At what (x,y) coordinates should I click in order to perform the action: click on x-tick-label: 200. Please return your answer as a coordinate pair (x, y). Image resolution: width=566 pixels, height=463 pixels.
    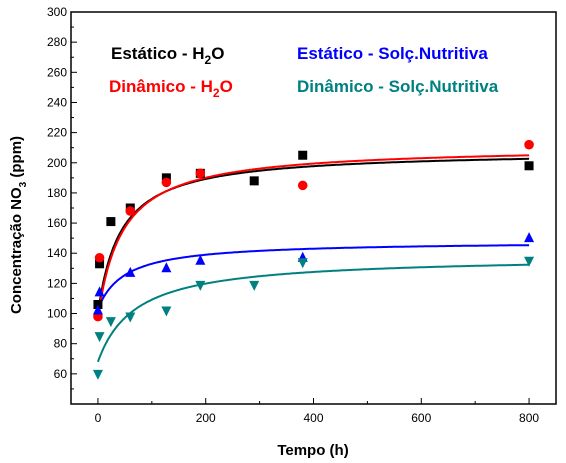
    Looking at the image, I should click on (206, 418).